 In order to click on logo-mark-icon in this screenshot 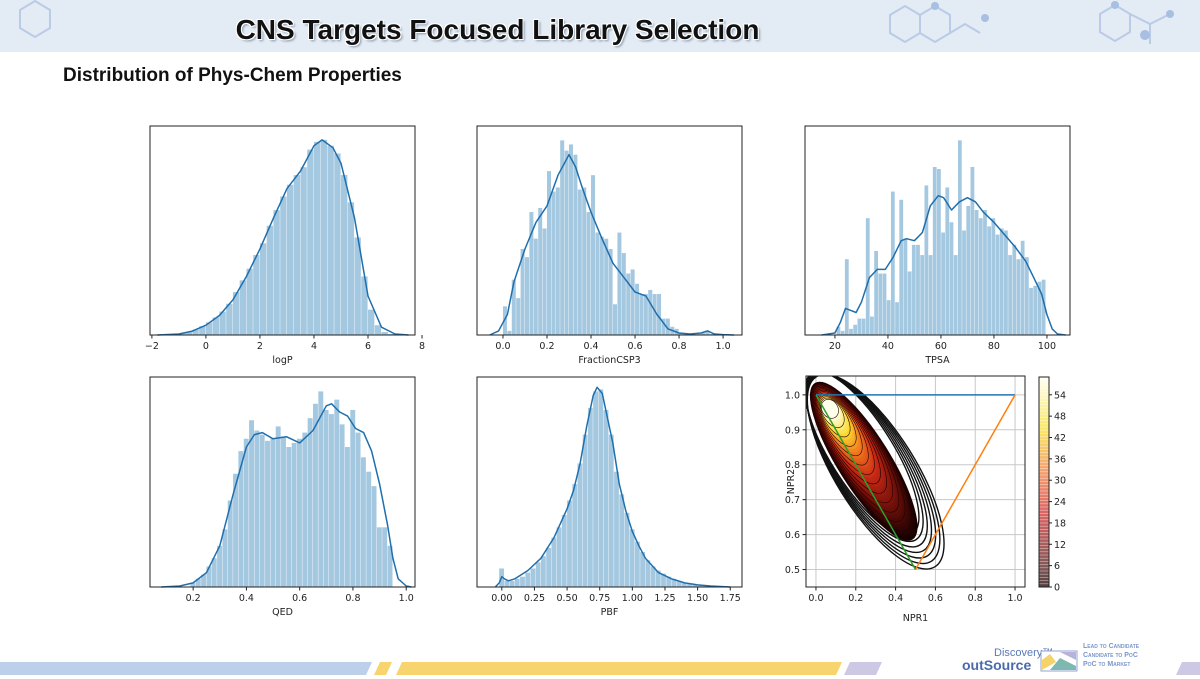, I will do `click(1059, 661)`.